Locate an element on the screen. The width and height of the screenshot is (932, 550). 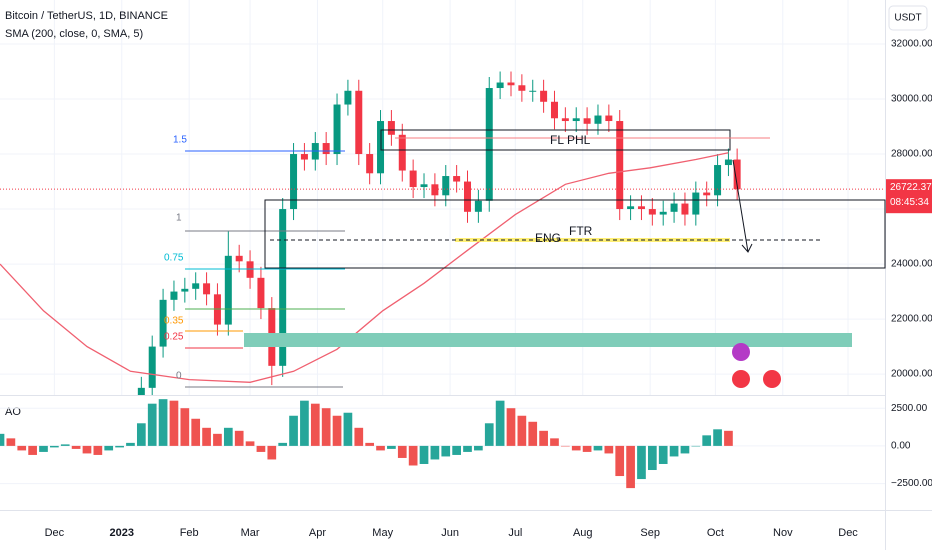
drawing-label: ENG is located at coordinates (548, 238).